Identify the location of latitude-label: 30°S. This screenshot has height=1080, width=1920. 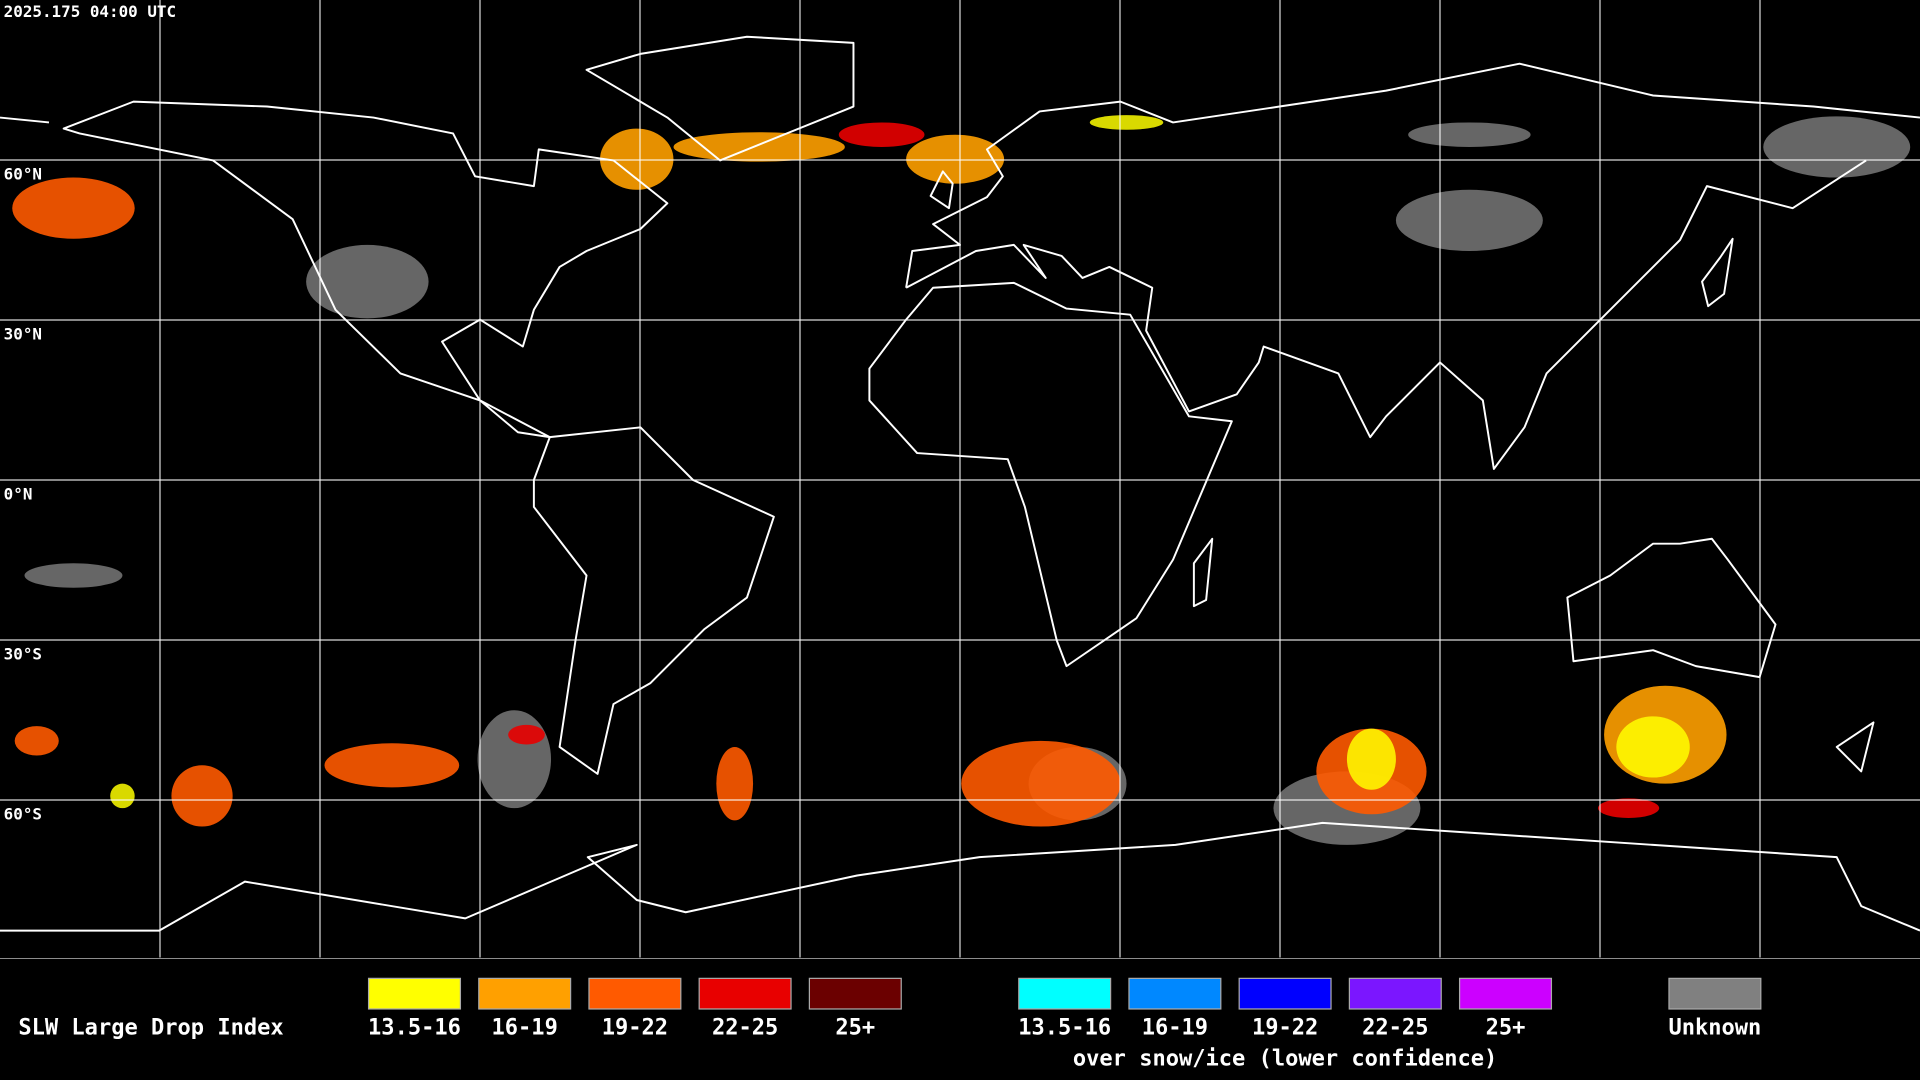
(23, 654).